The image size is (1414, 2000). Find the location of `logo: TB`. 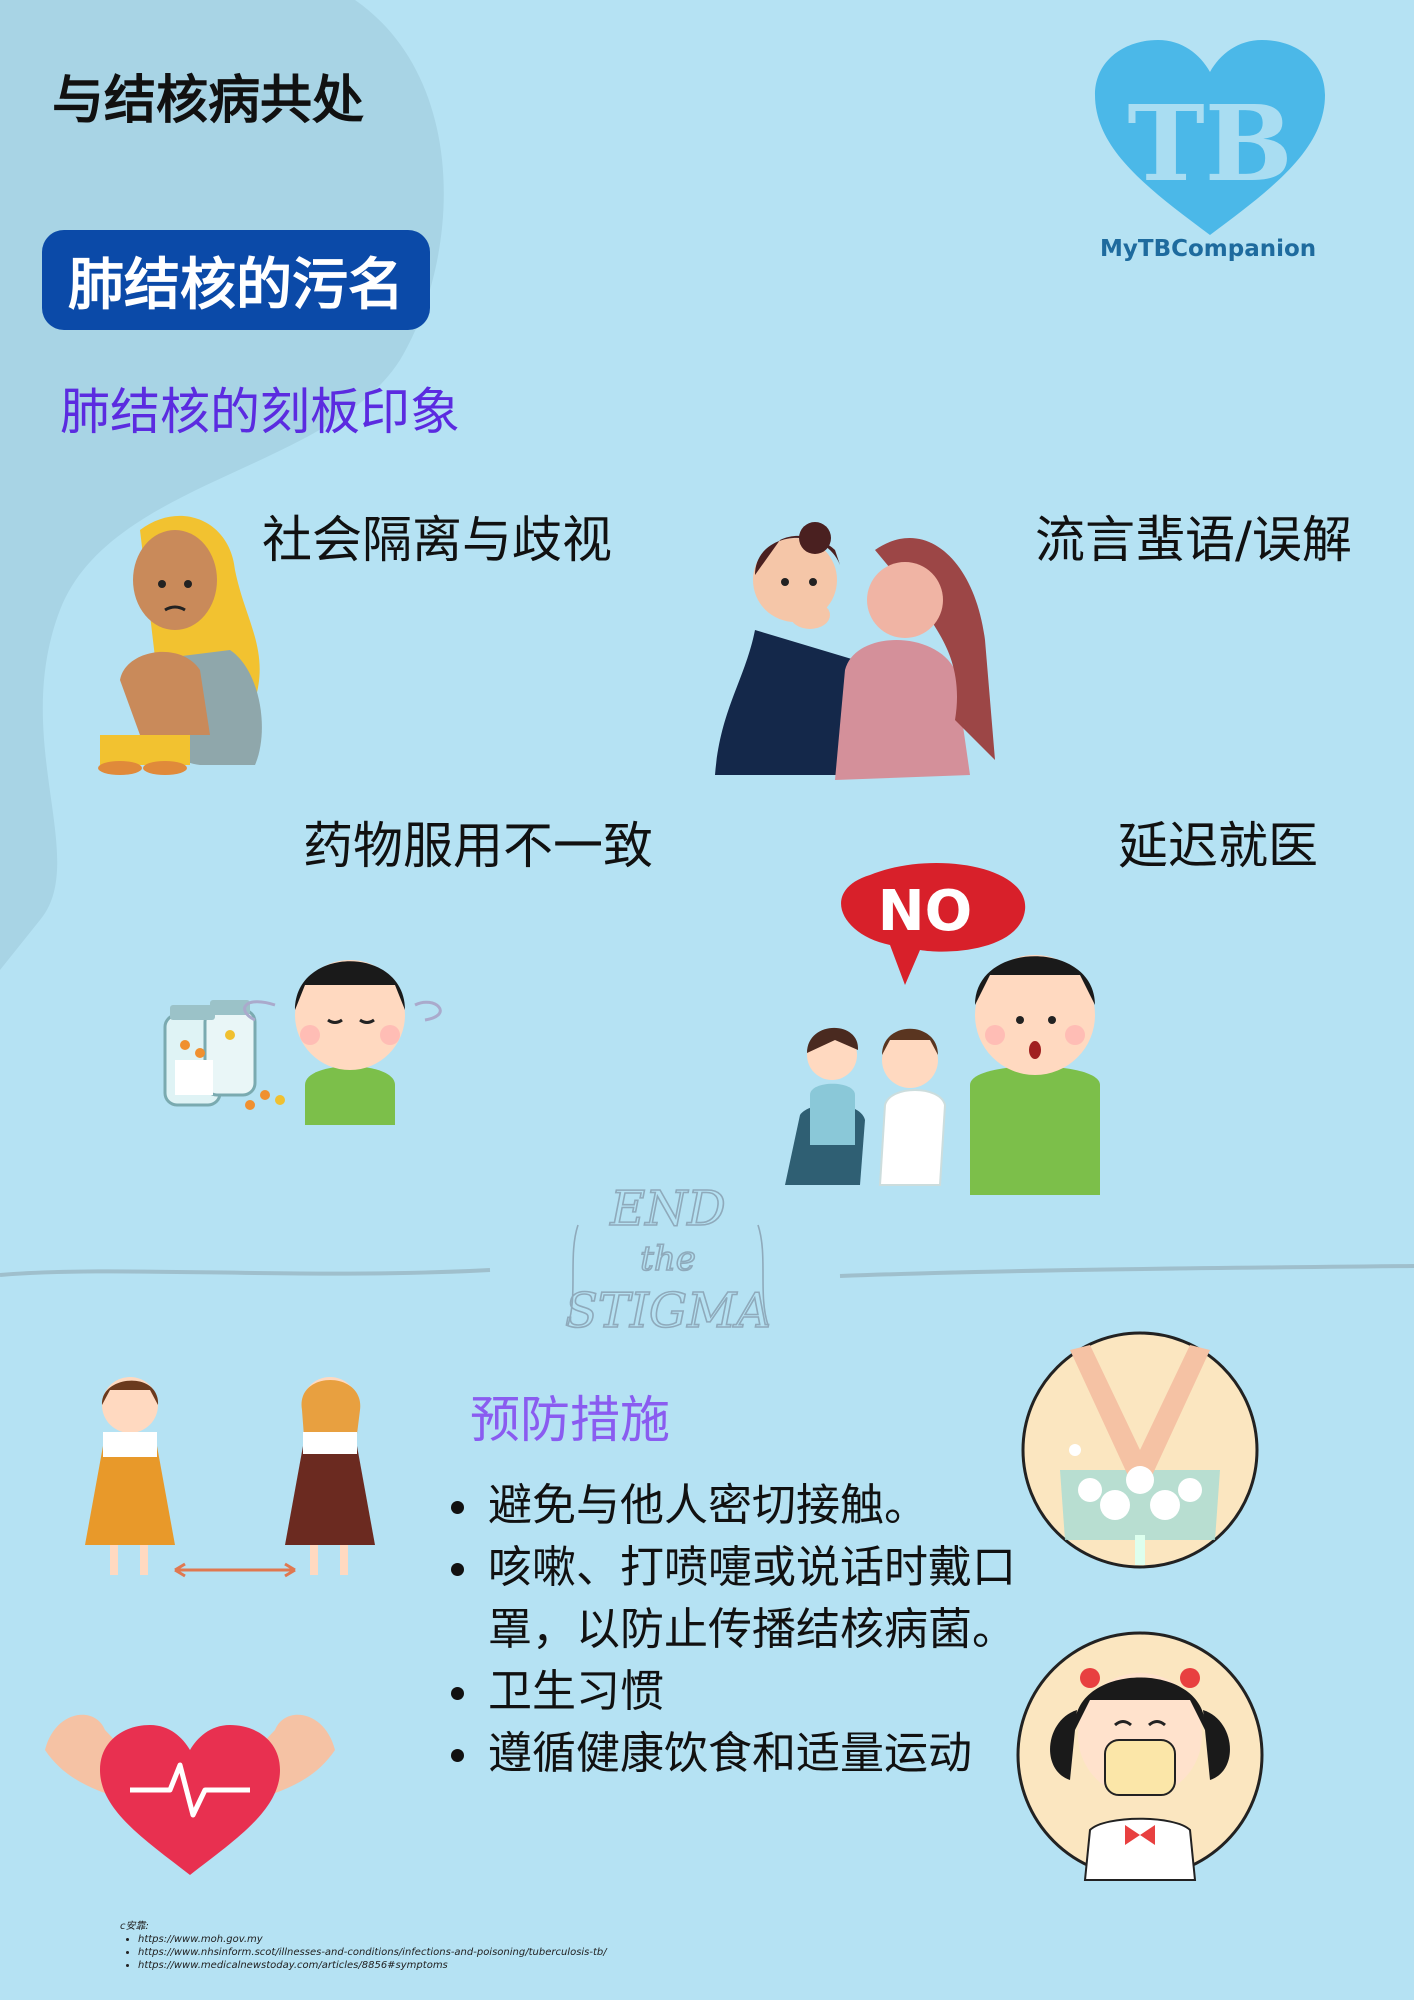

logo: TB is located at coordinates (1210, 155).